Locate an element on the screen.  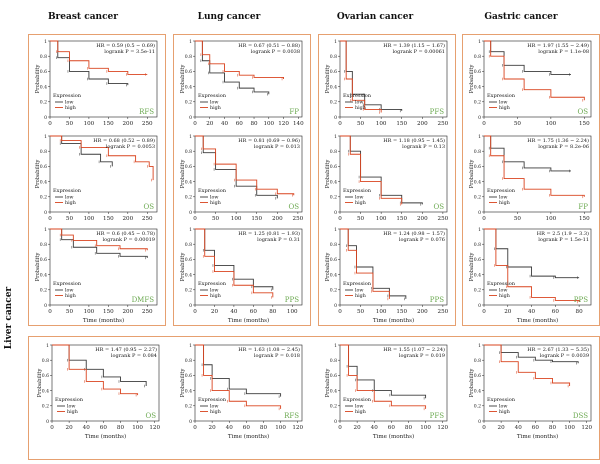
hazard-ratio-label: HR = 2.67 (1.33 − 5.35) is located at coordinates (558, 349).